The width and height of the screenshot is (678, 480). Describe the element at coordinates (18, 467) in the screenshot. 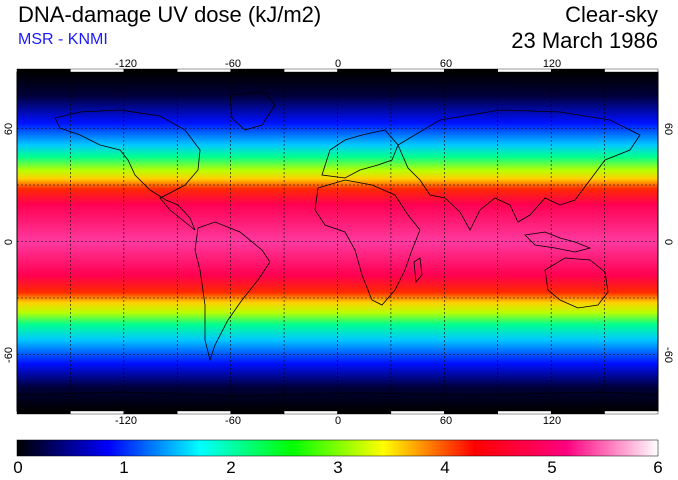

I see `colorbar-label: 0` at that location.